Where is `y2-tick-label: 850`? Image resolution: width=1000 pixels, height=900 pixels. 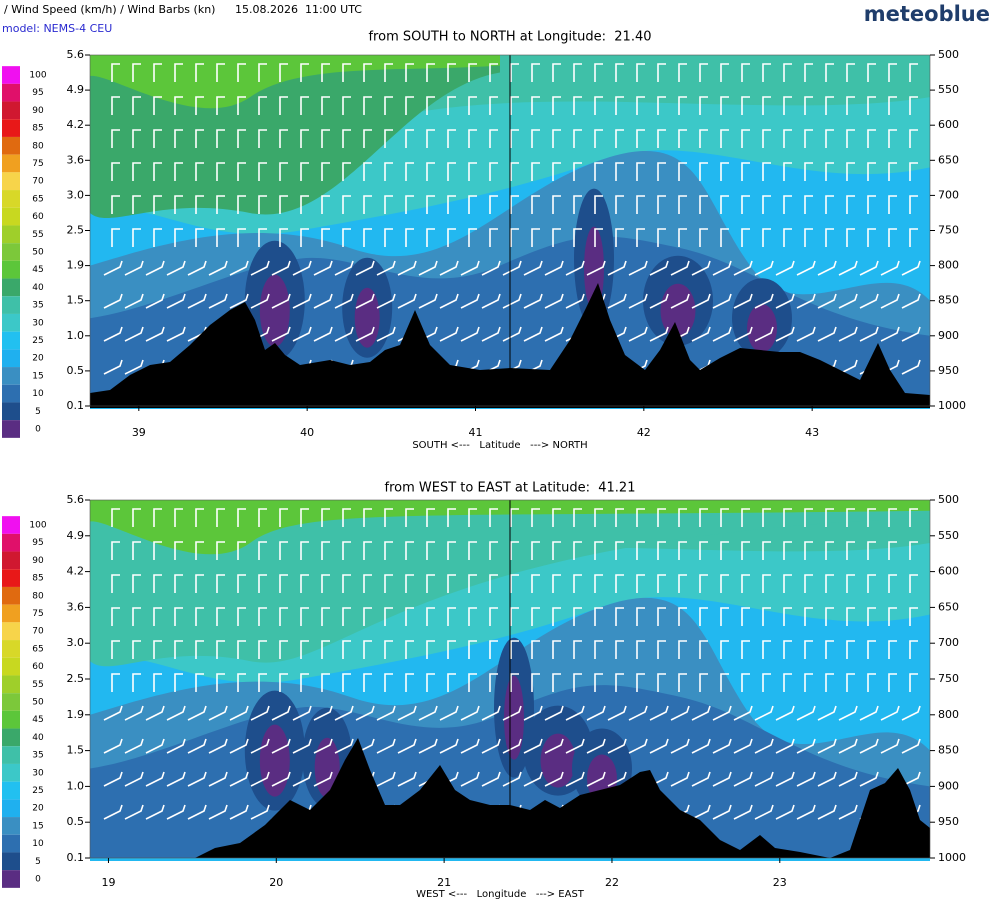 y2-tick-label: 850 is located at coordinates (948, 750).